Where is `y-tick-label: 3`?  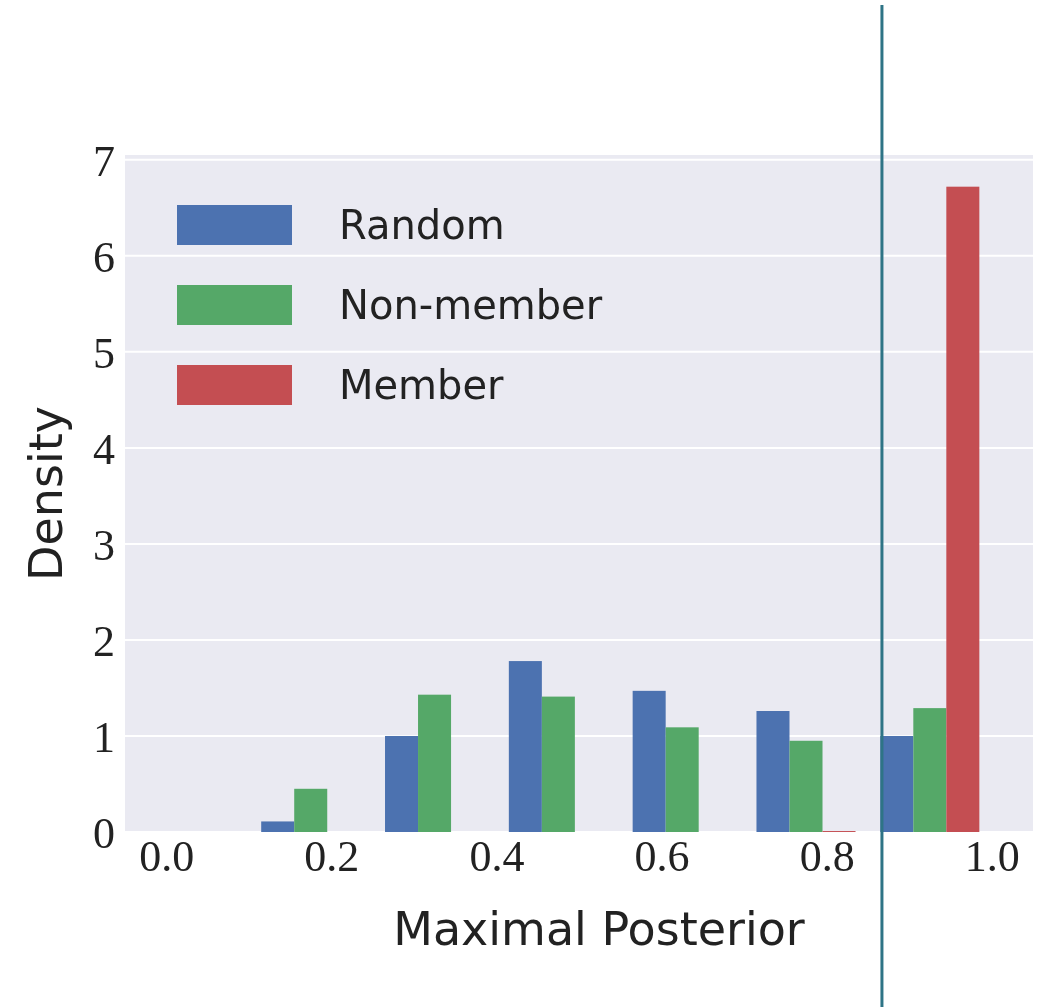
y-tick-label: 3 is located at coordinates (104, 545).